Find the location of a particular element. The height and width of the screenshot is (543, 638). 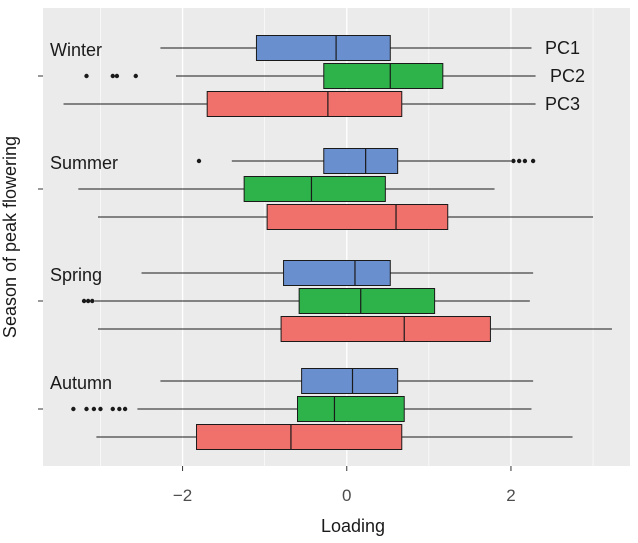

series-label-pc3: PC3 is located at coordinates (562, 104).